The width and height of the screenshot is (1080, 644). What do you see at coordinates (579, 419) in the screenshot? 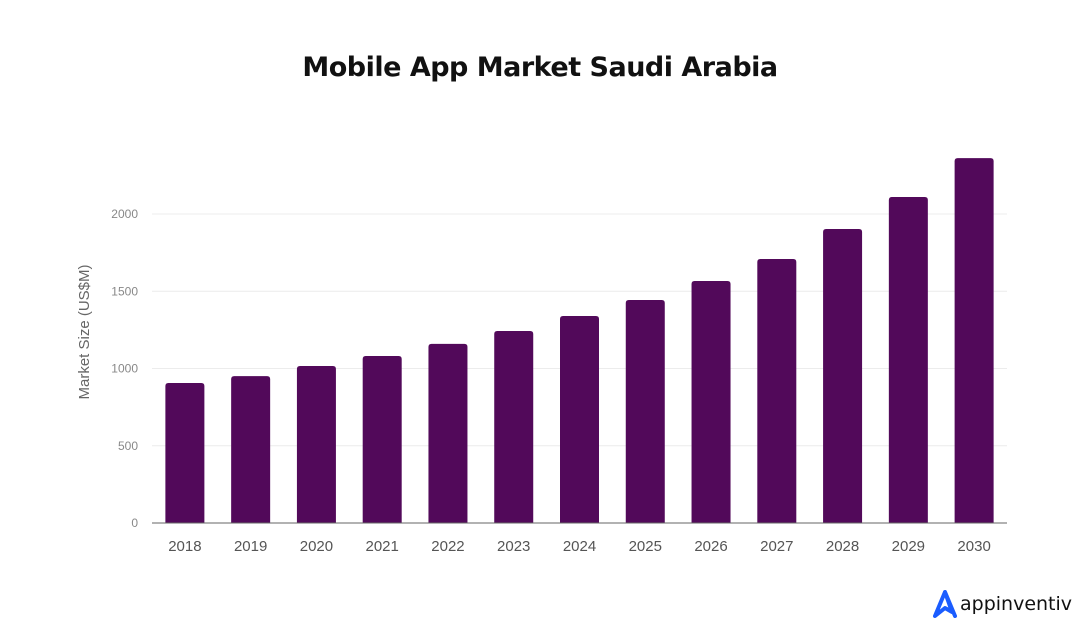
I see `bar-2024` at bounding box center [579, 419].